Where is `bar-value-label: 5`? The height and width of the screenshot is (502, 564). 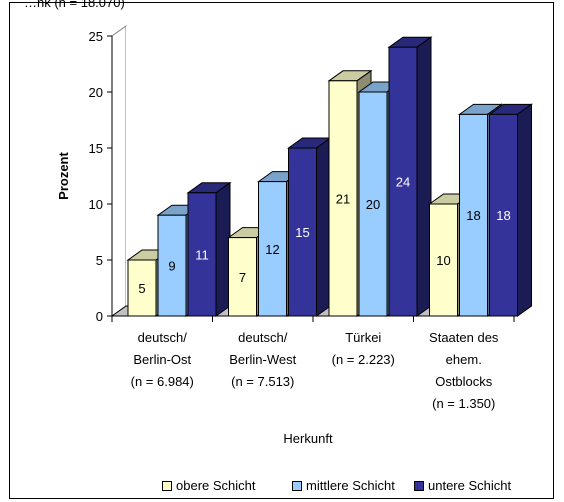 bar-value-label: 5 is located at coordinates (141, 288).